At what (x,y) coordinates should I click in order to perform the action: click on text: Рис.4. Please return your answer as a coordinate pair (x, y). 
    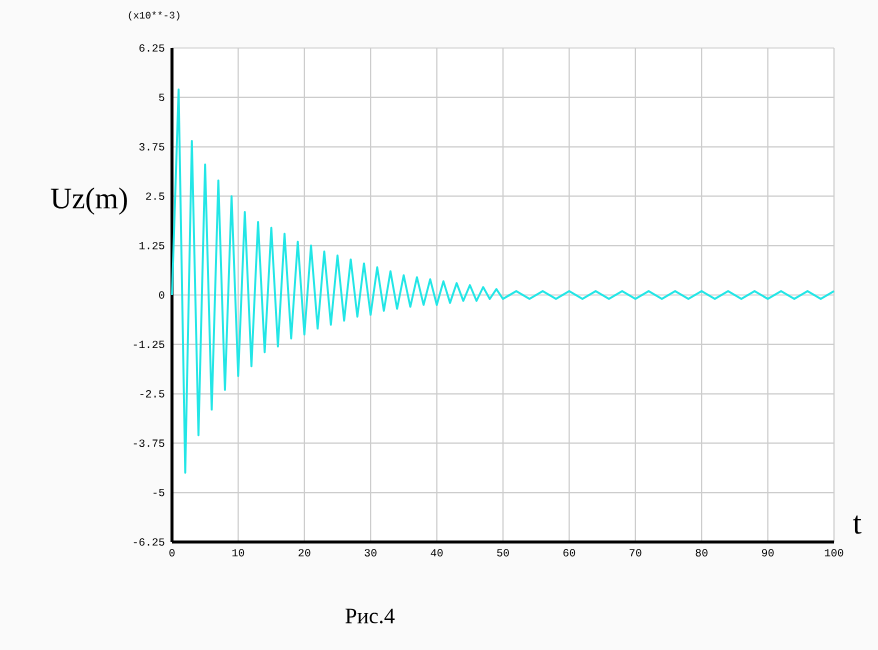
    Looking at the image, I should click on (370, 616).